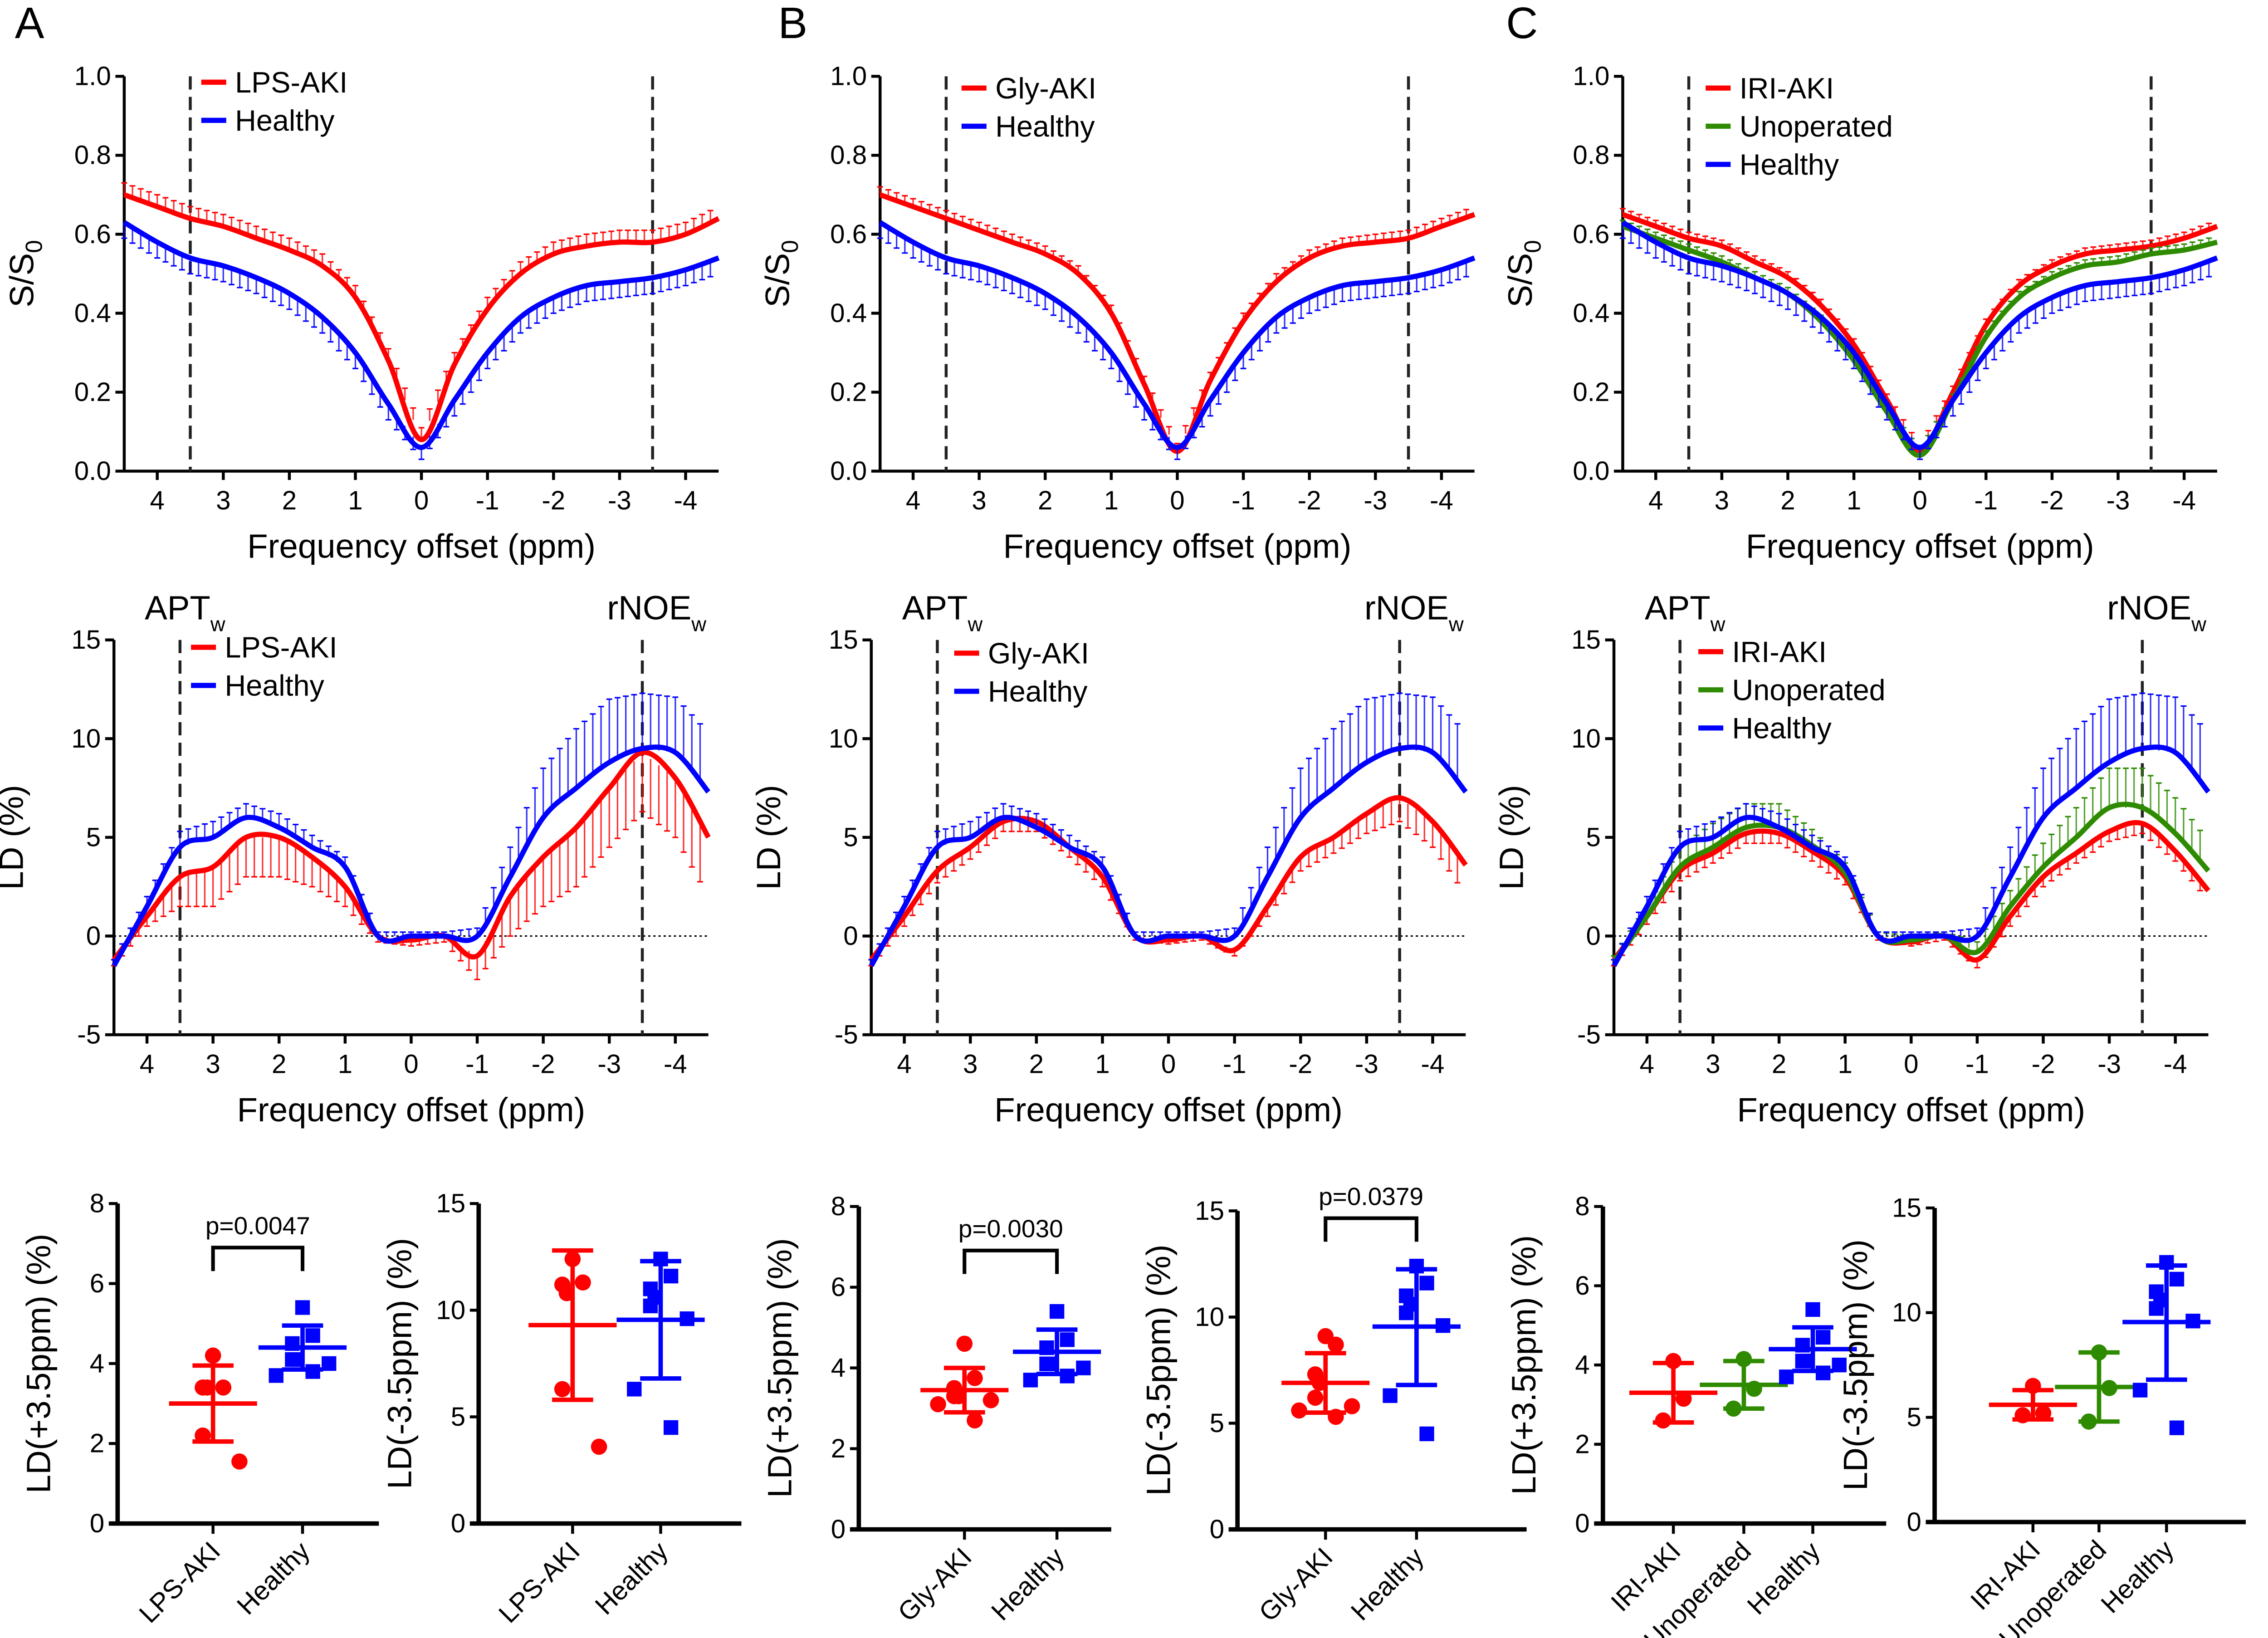  What do you see at coordinates (93, 234) in the screenshot?
I see `y-tick-label: 0.6` at bounding box center [93, 234].